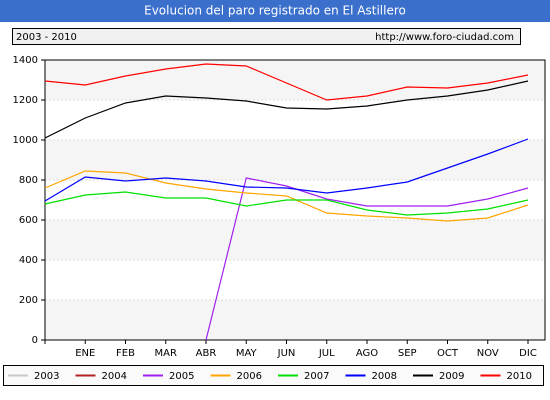 This screenshot has width=550, height=400. What do you see at coordinates (181, 376) in the screenshot?
I see `legend-label: 2005` at bounding box center [181, 376].